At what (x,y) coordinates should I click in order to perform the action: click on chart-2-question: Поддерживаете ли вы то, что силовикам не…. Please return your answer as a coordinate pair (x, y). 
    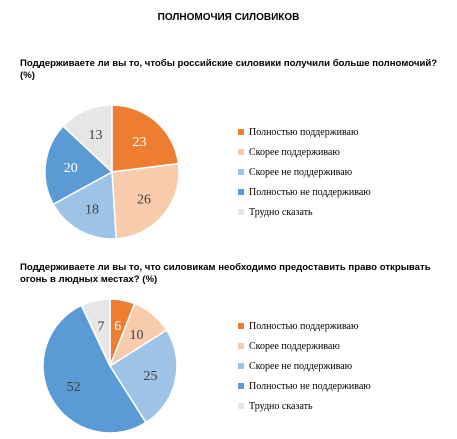
    Looking at the image, I should click on (225, 273).